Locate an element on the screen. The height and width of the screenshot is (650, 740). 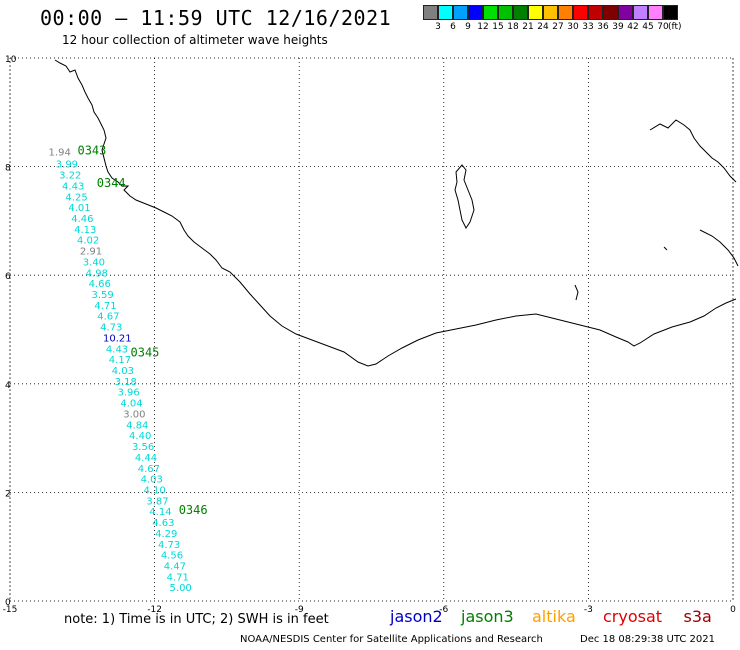
satellite-name: altika is located at coordinates (554, 616).